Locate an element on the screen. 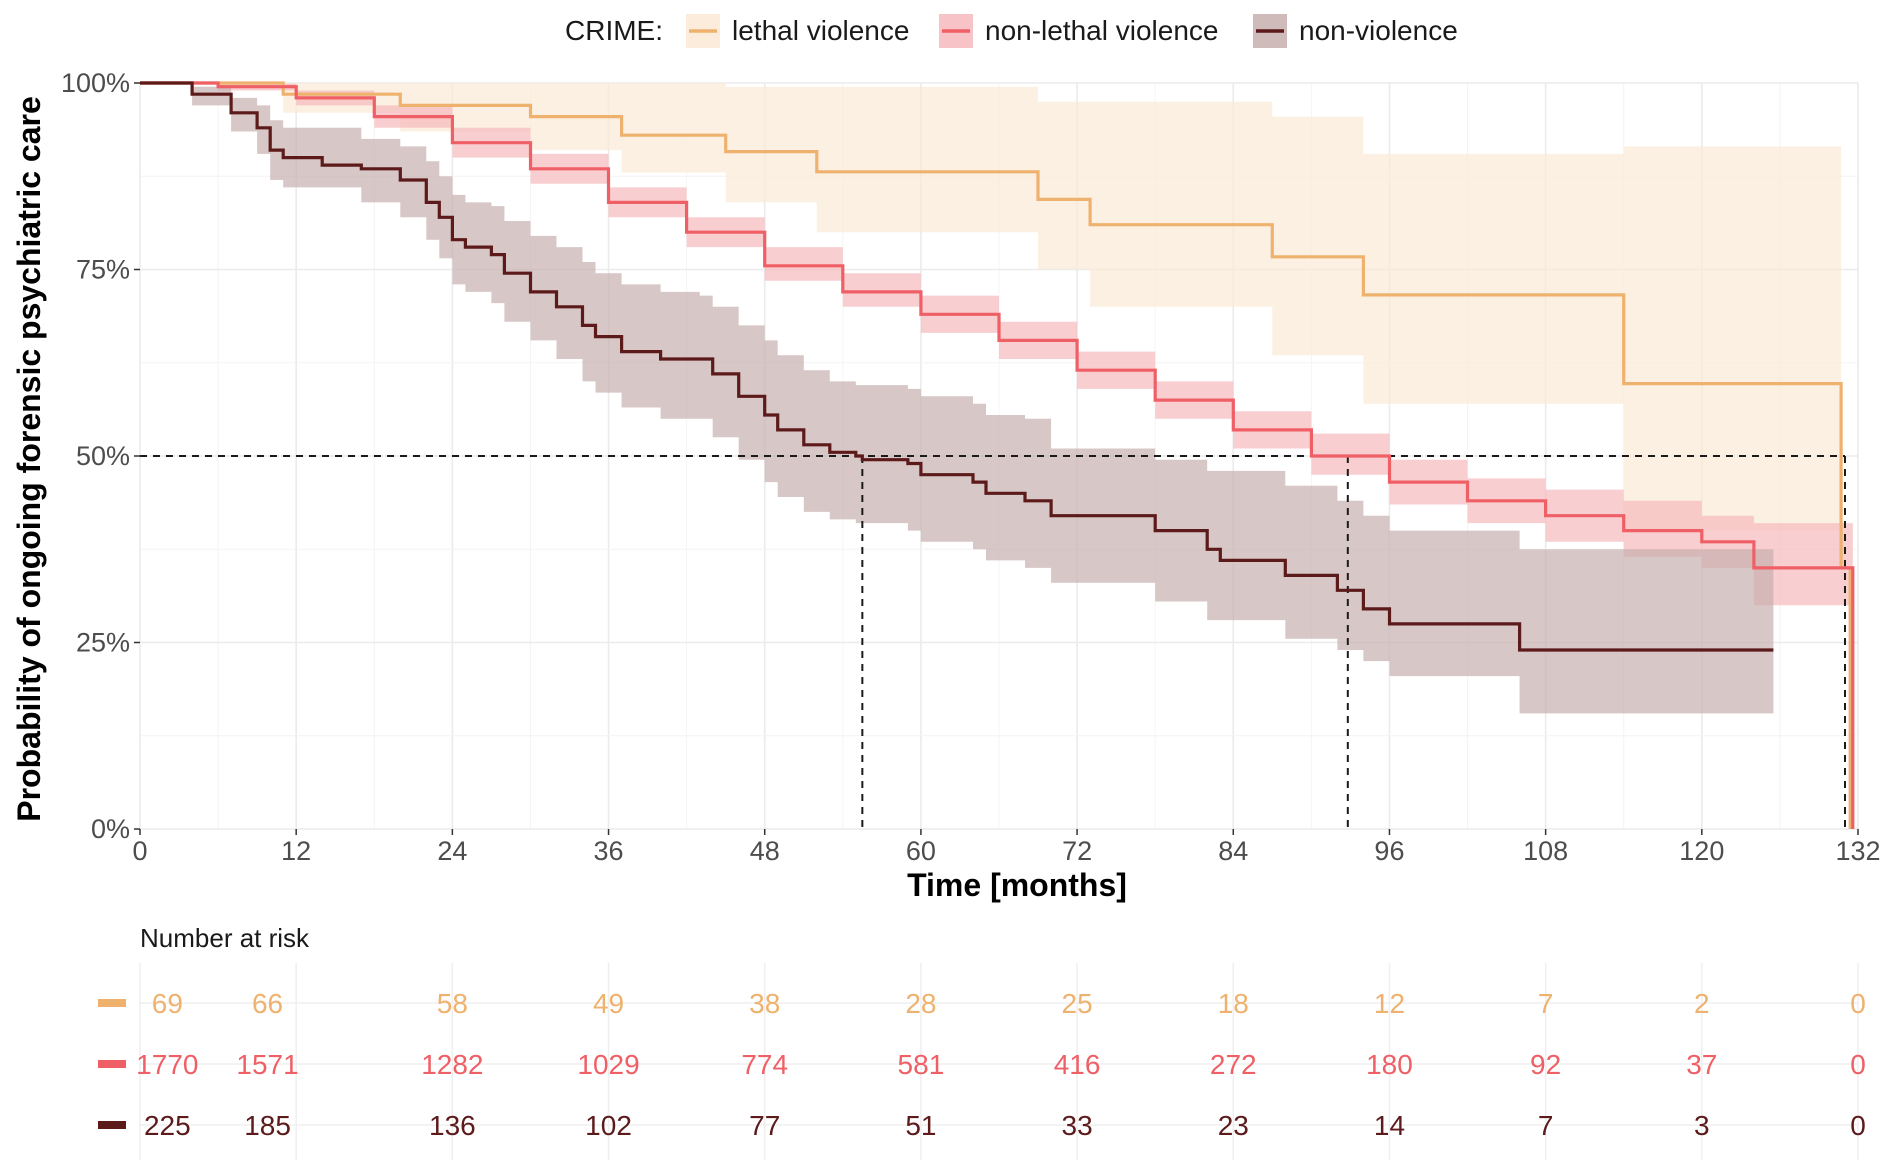  risk-count: 92 is located at coordinates (1545, 1064).